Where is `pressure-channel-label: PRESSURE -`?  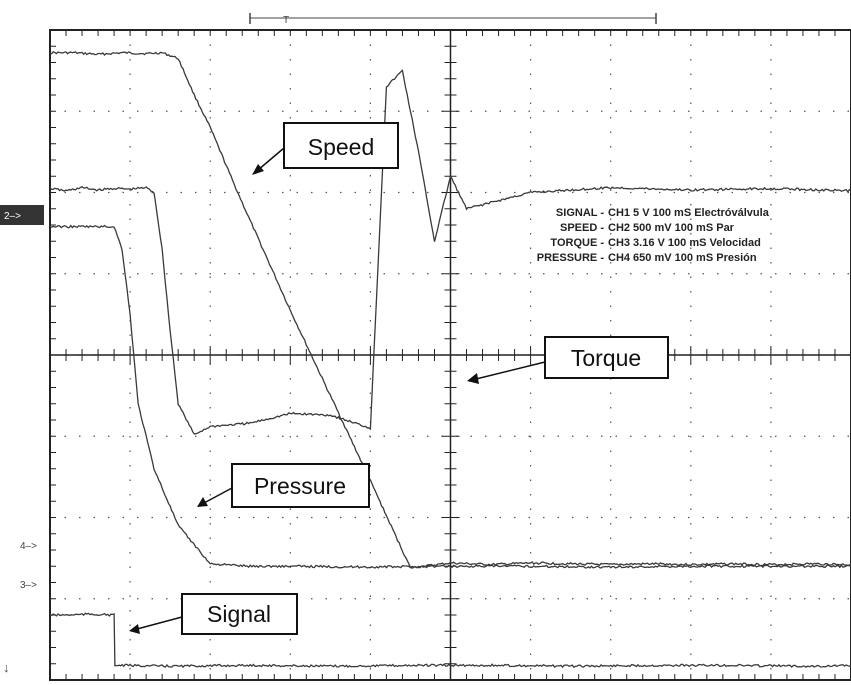
pressure-channel-label: PRESSURE - is located at coordinates (571, 258).